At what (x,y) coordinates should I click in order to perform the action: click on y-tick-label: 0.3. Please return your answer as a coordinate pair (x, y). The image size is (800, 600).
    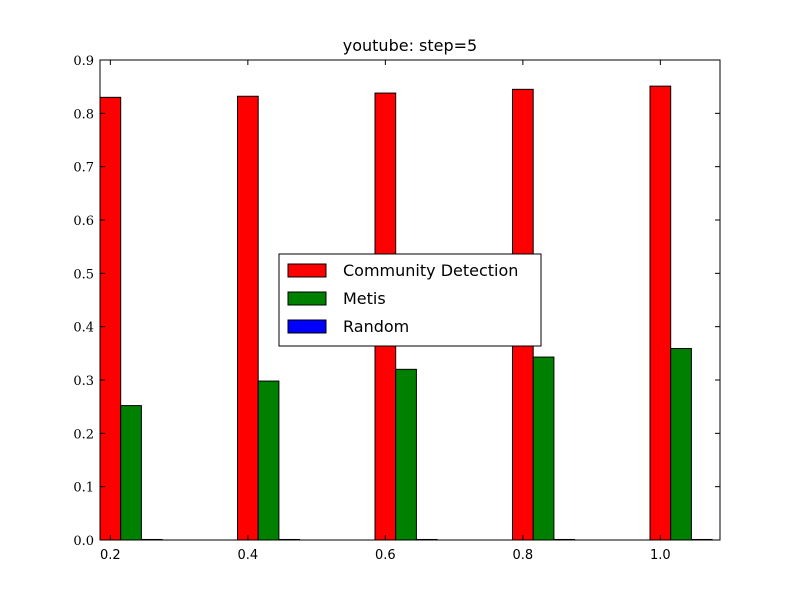
    Looking at the image, I should click on (83, 381).